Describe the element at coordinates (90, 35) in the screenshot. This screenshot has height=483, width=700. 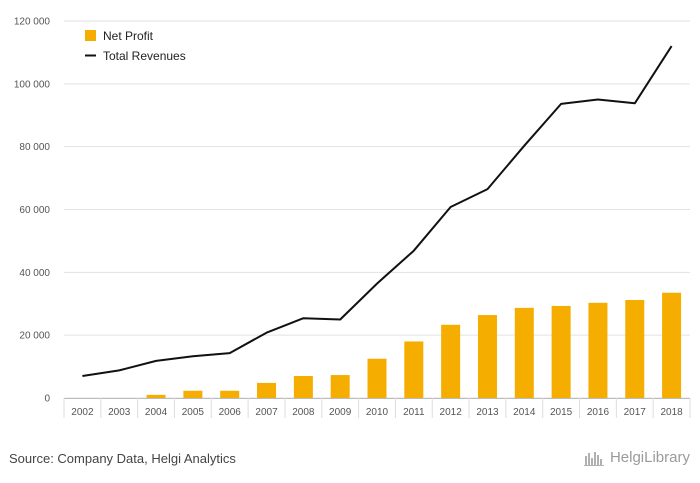
I see `legend-swatch-net-profit` at that location.